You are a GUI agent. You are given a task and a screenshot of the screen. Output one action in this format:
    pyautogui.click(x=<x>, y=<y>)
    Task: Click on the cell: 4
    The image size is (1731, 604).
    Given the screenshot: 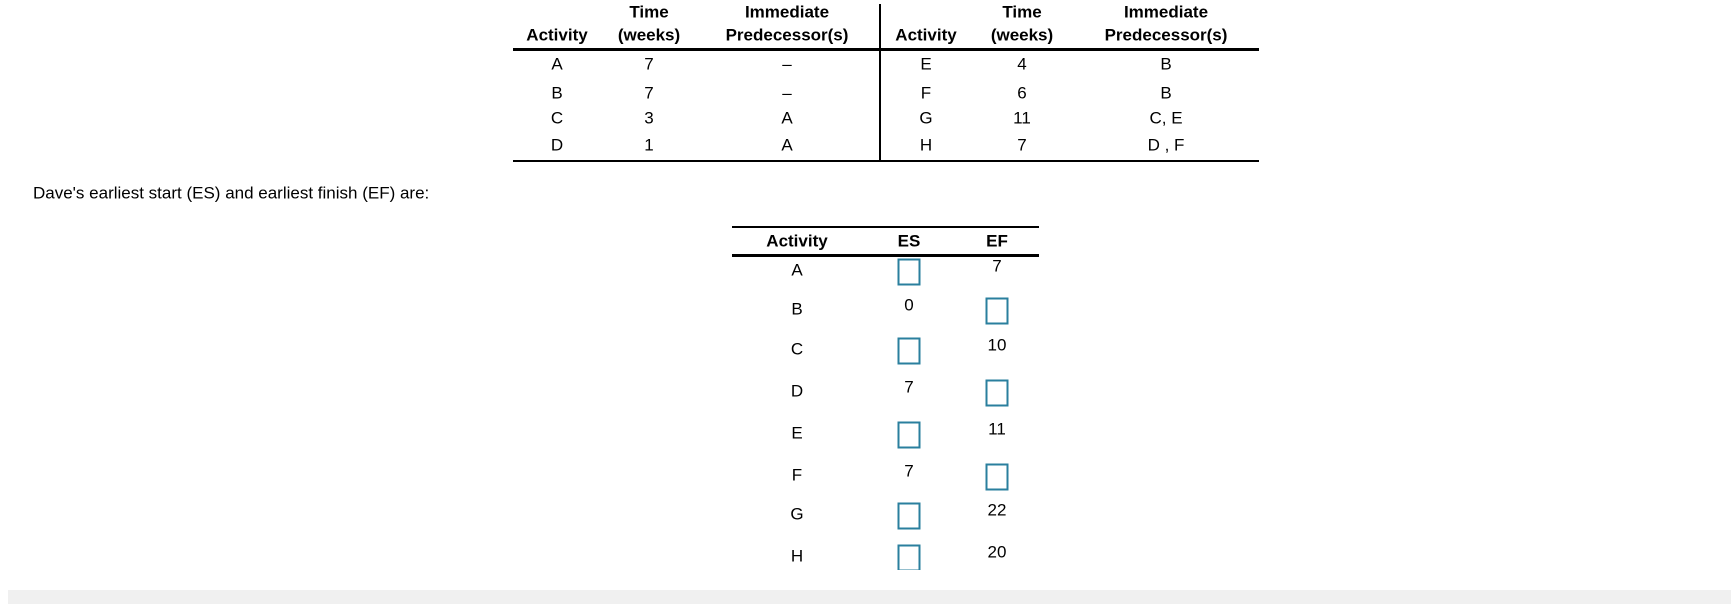 What is the action you would take?
    pyautogui.click(x=1022, y=64)
    